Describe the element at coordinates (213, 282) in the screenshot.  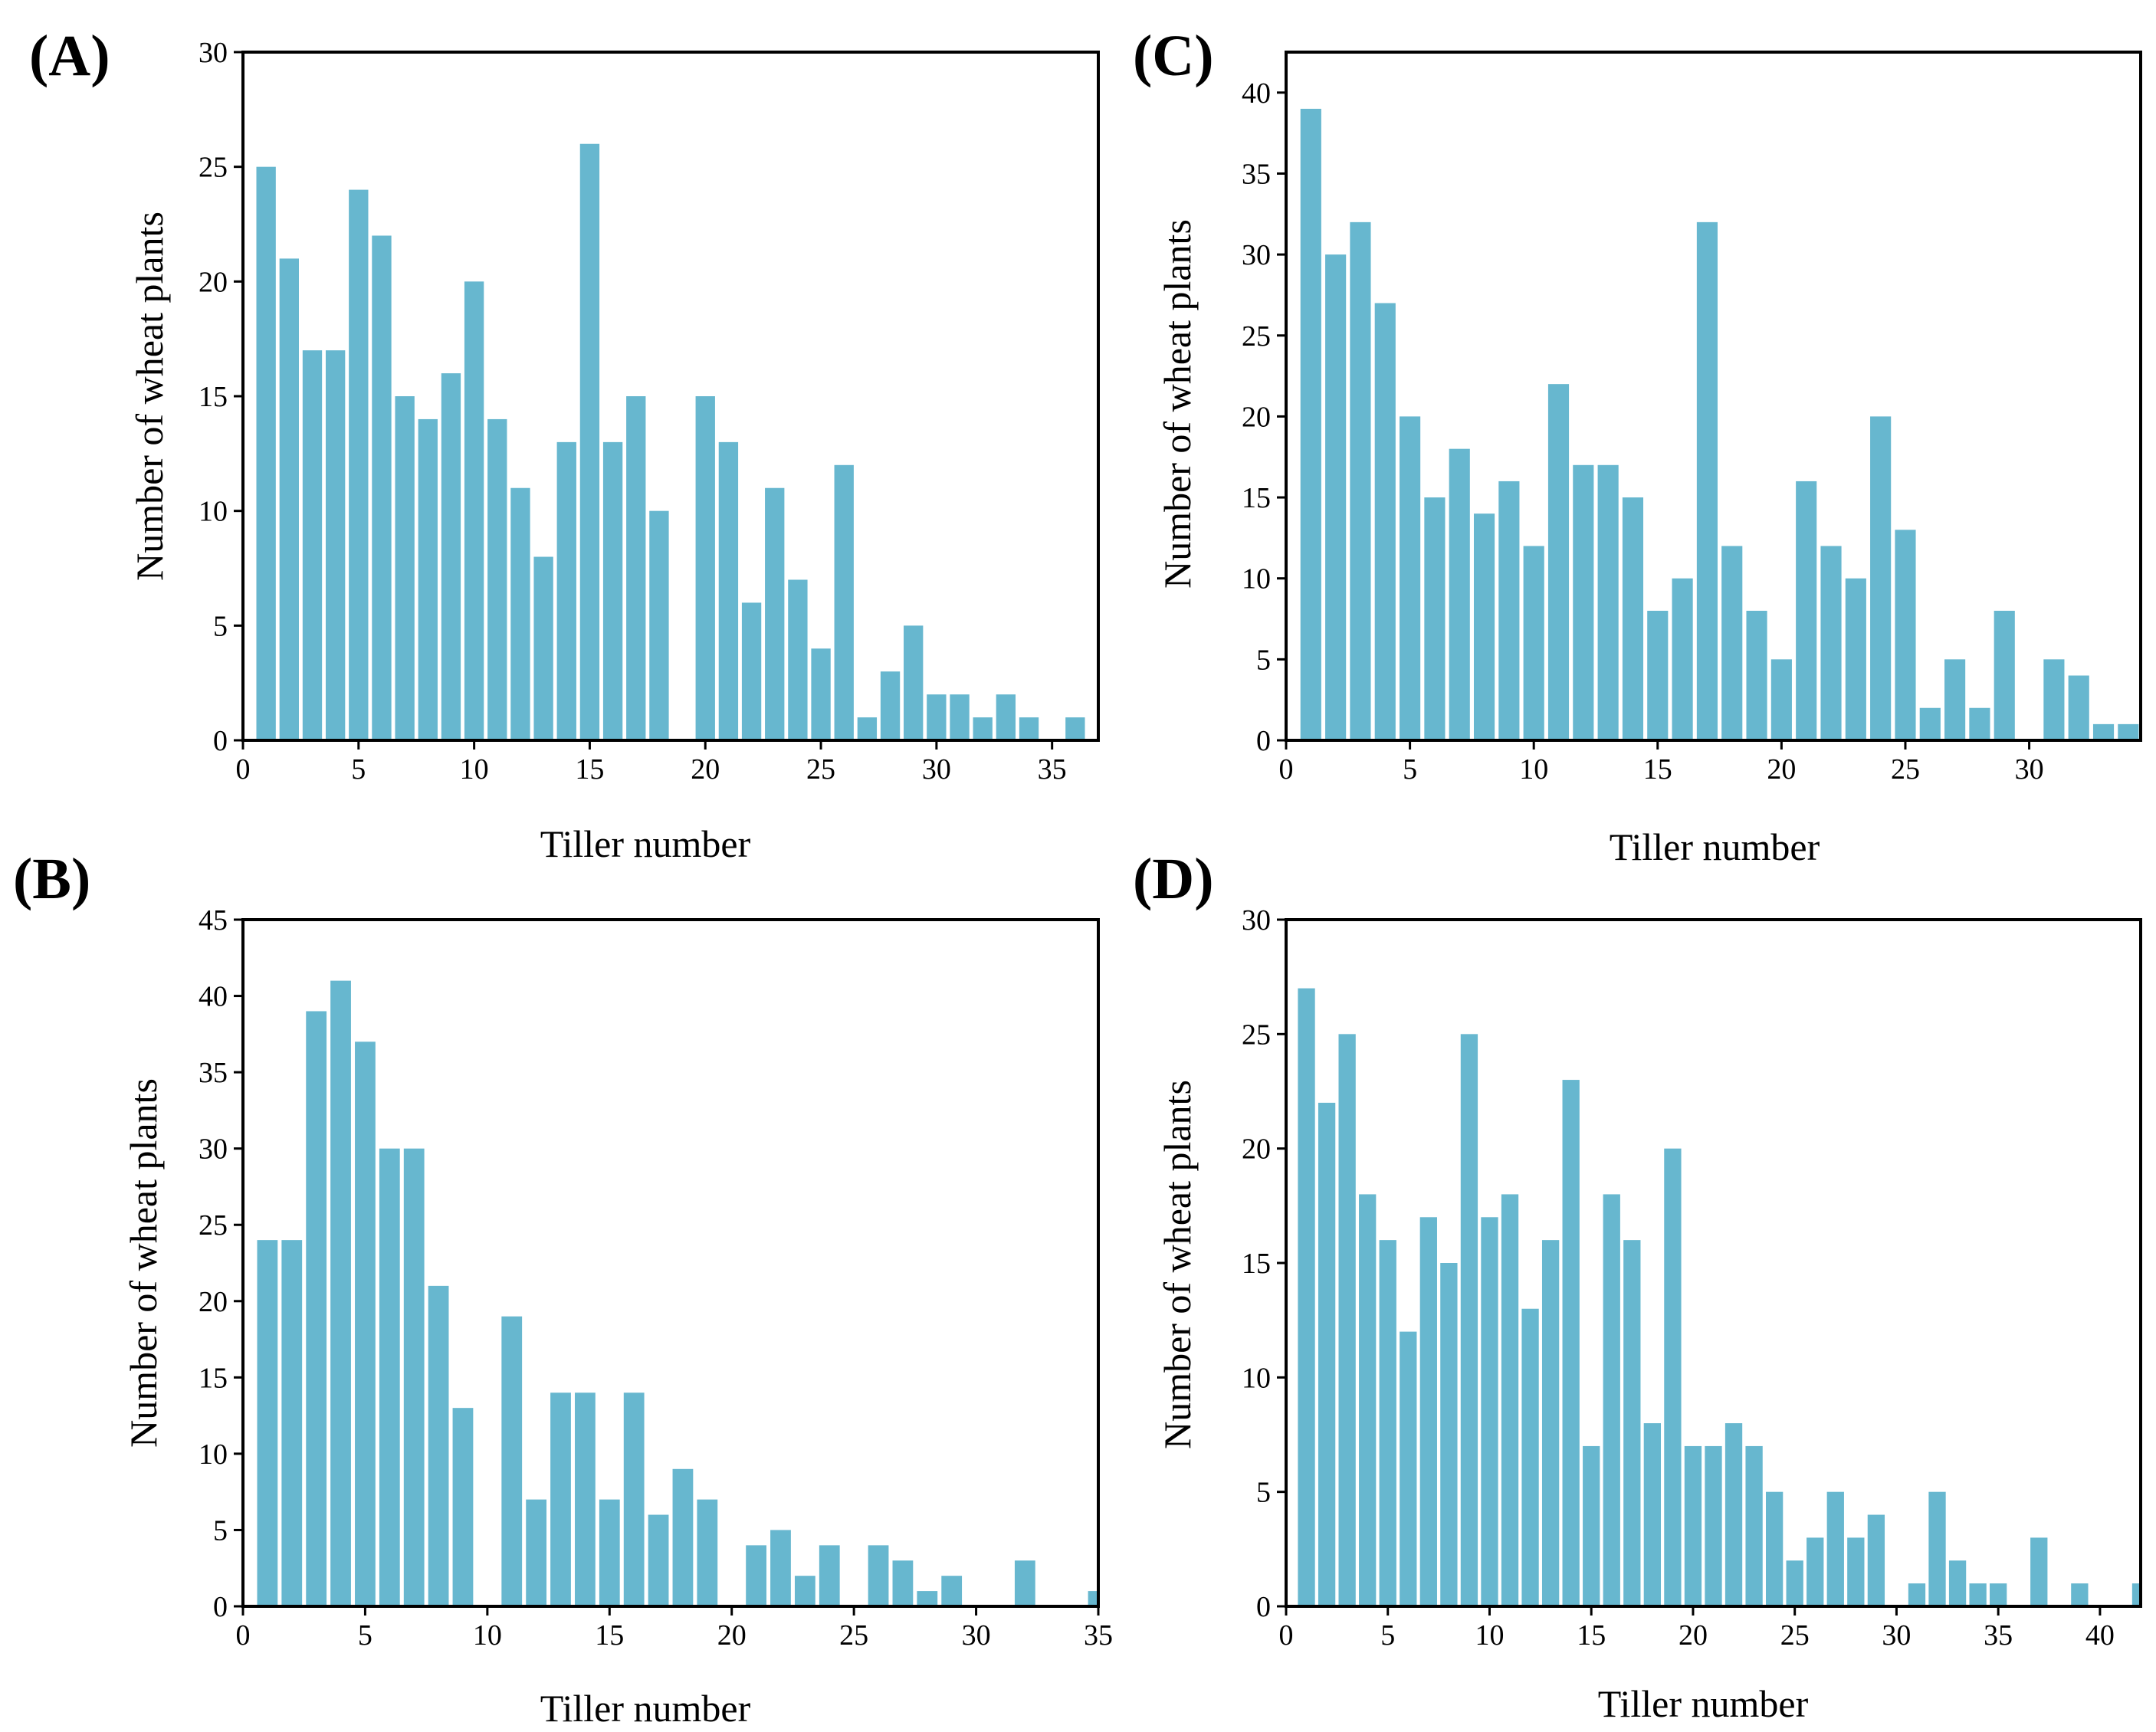
I see `y-tick-label-a-20: 20` at that location.